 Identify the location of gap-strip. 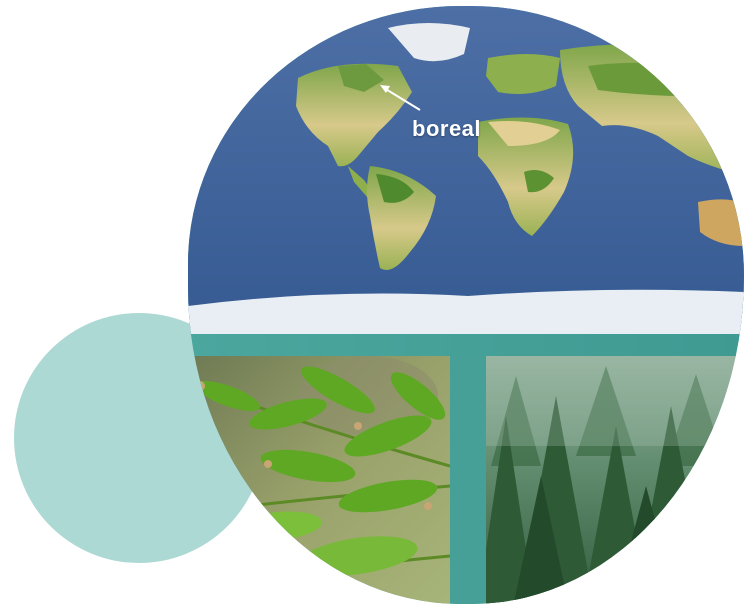
(468, 480).